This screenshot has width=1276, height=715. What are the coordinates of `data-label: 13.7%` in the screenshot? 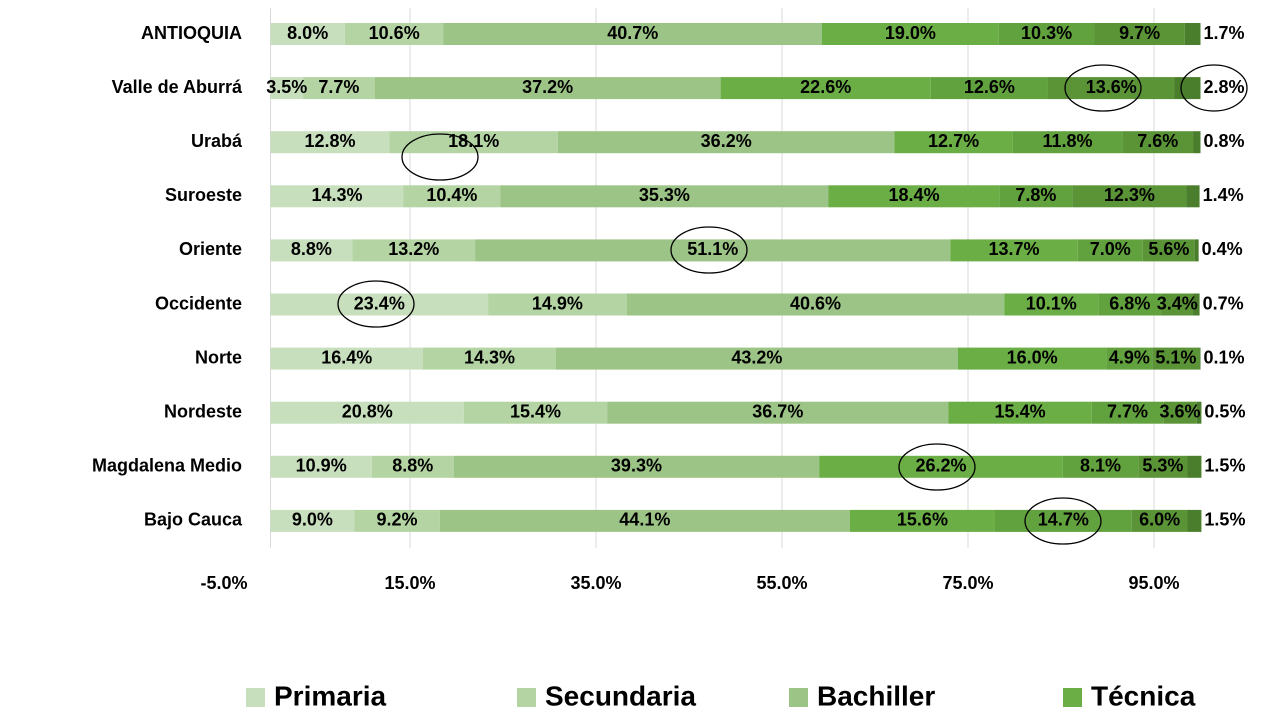 It's located at (1014, 249).